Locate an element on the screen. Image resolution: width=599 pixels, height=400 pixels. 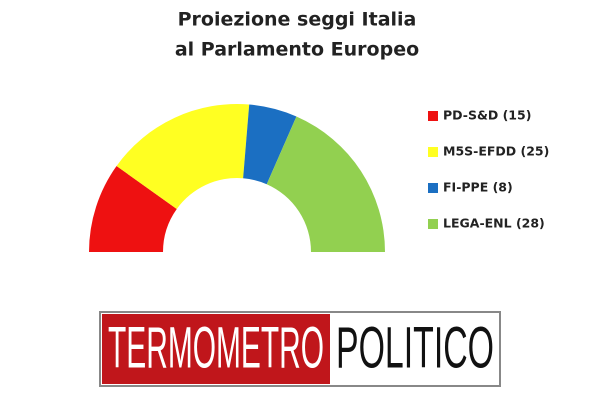
chart-title: al Parlamento Europeo is located at coordinates (297, 50).